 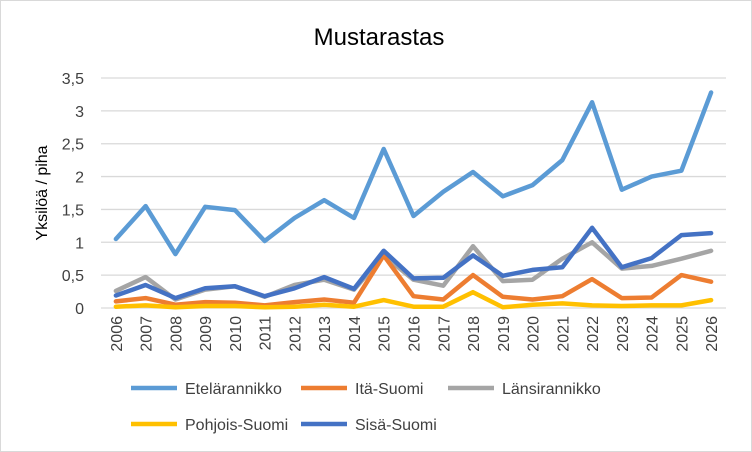 I want to click on legend-label: Etelärannikko, so click(x=233, y=389).